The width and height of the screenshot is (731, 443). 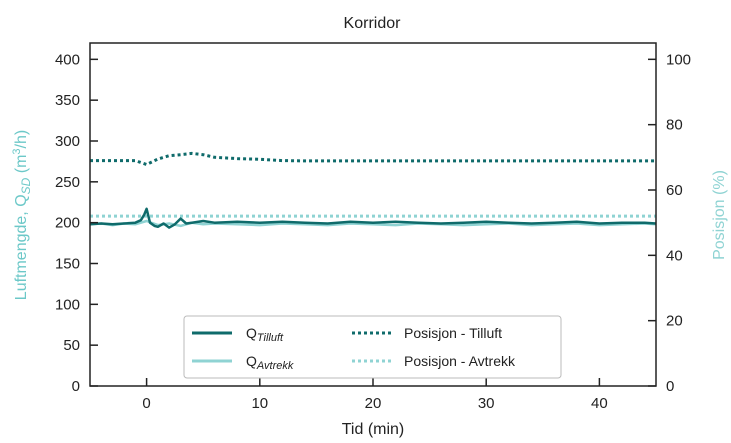 I want to click on series-line-q-tilluft, so click(x=373, y=218).